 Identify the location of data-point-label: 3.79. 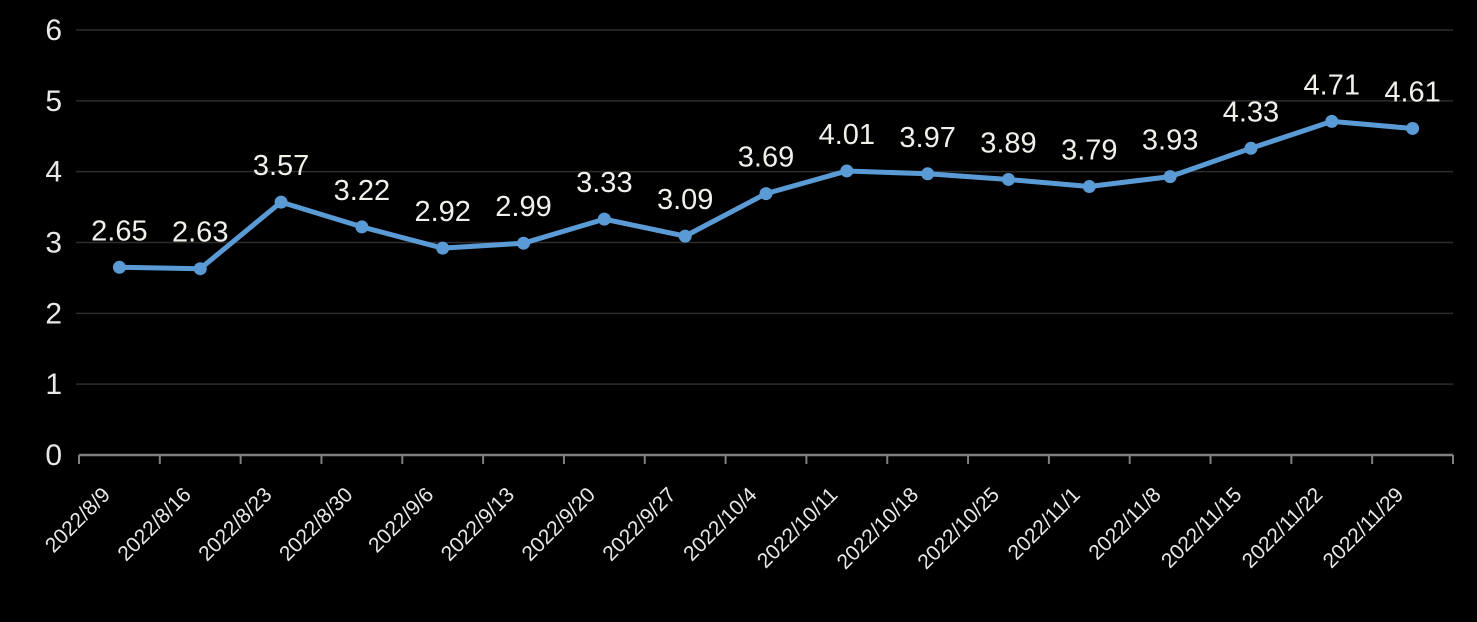
(1089, 151).